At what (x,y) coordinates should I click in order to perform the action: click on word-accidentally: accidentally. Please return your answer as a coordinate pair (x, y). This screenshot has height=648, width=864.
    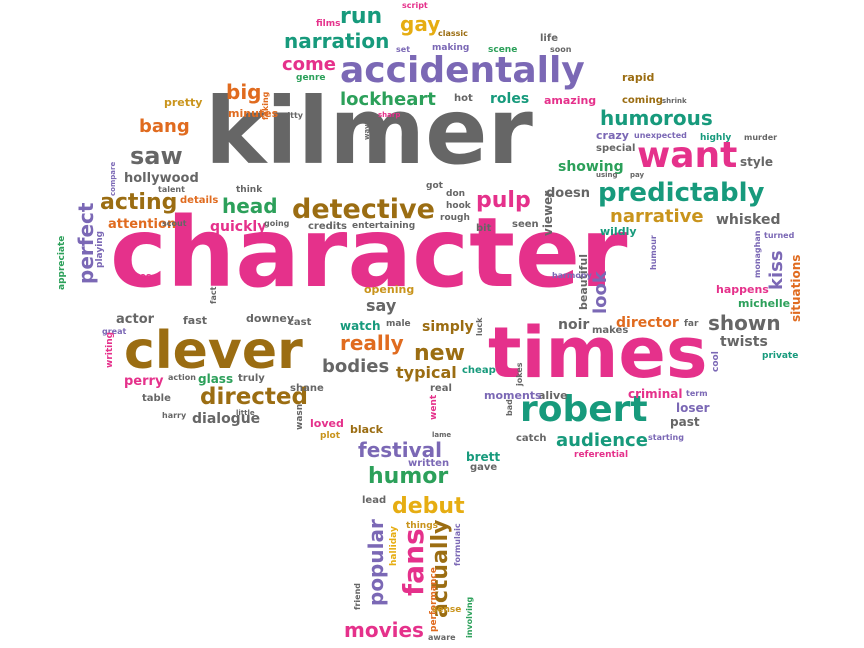
    Looking at the image, I should click on (462, 70).